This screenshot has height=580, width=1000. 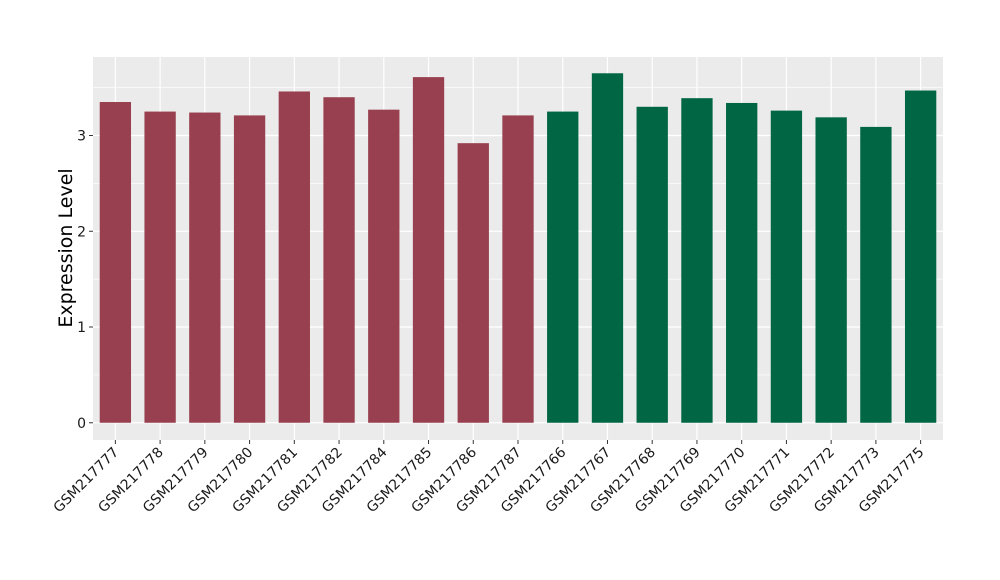 I want to click on bar-GSM217771, so click(x=786, y=266).